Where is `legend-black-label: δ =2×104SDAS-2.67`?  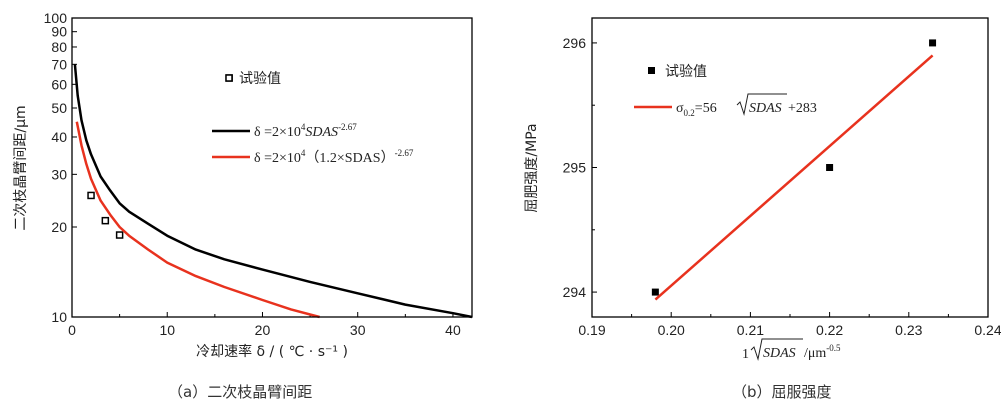 legend-black-label: δ =2×104SDAS-2.67 is located at coordinates (305, 131).